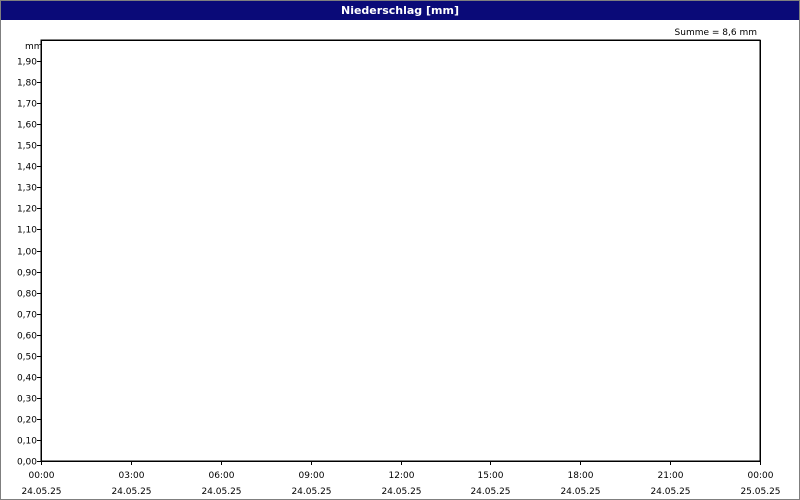  What do you see at coordinates (222, 476) in the screenshot?
I see `x-tick-time-label: 06:00` at bounding box center [222, 476].